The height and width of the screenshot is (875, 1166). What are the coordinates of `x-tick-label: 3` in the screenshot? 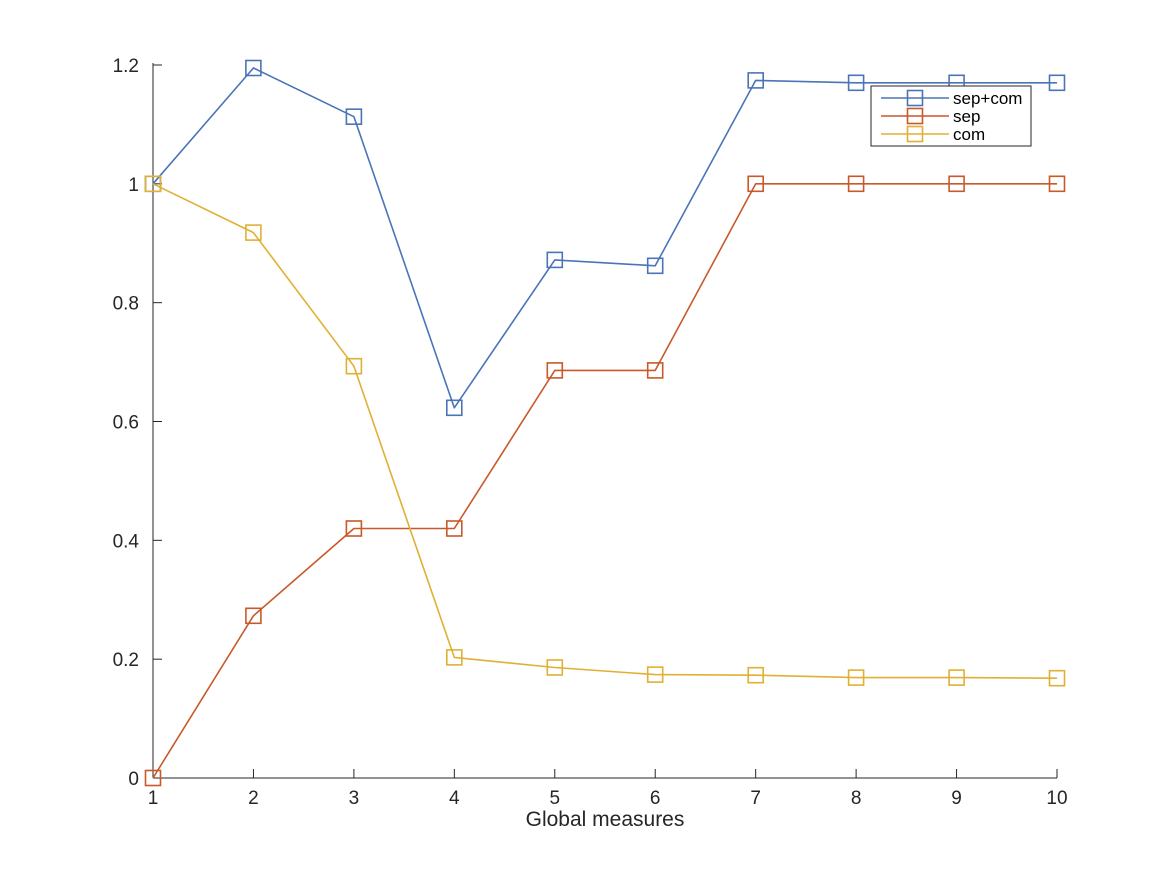 It's located at (354, 798).